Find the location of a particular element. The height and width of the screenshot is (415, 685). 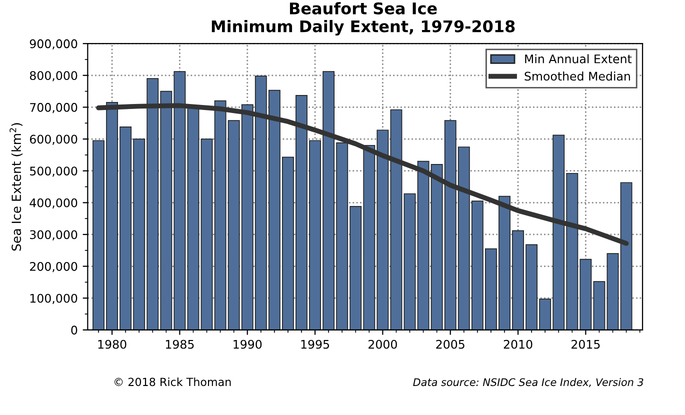

y-tick-label: 200,000 is located at coordinates (54, 267).